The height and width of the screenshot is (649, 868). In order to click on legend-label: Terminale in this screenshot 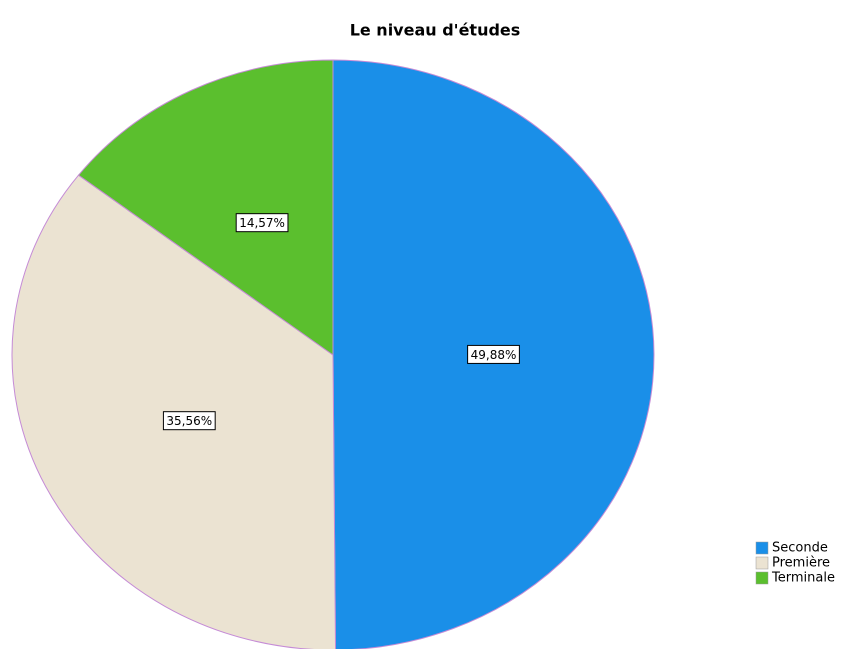, I will do `click(803, 578)`.